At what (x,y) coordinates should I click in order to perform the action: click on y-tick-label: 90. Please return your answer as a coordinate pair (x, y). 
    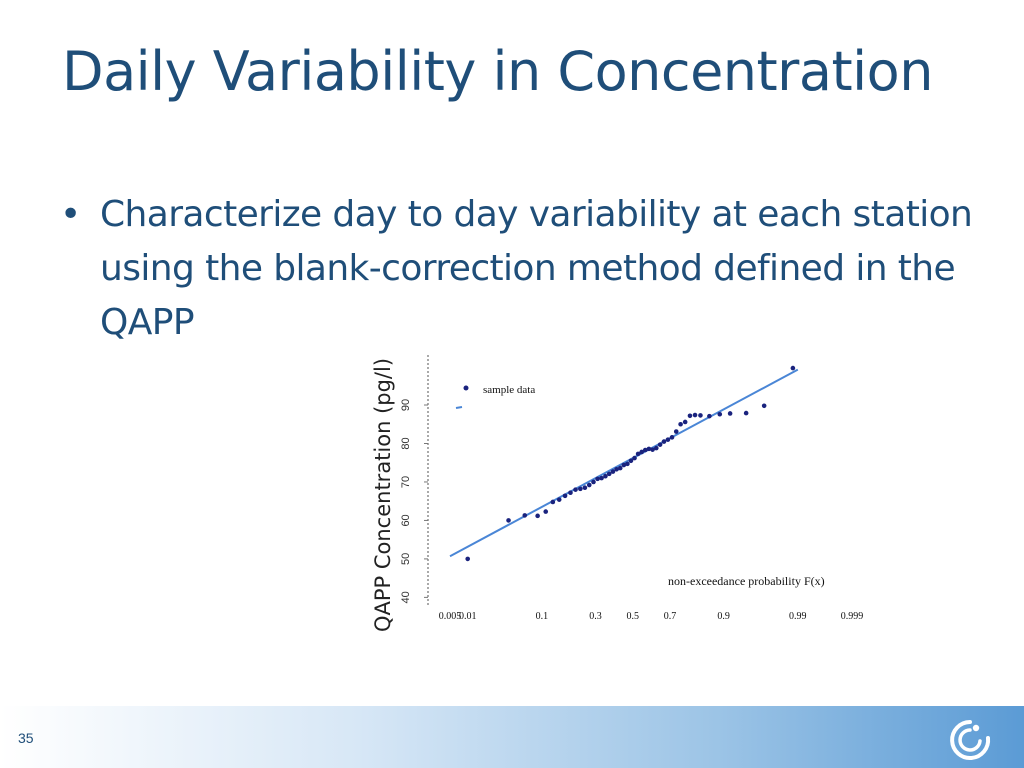
    Looking at the image, I should click on (406, 405).